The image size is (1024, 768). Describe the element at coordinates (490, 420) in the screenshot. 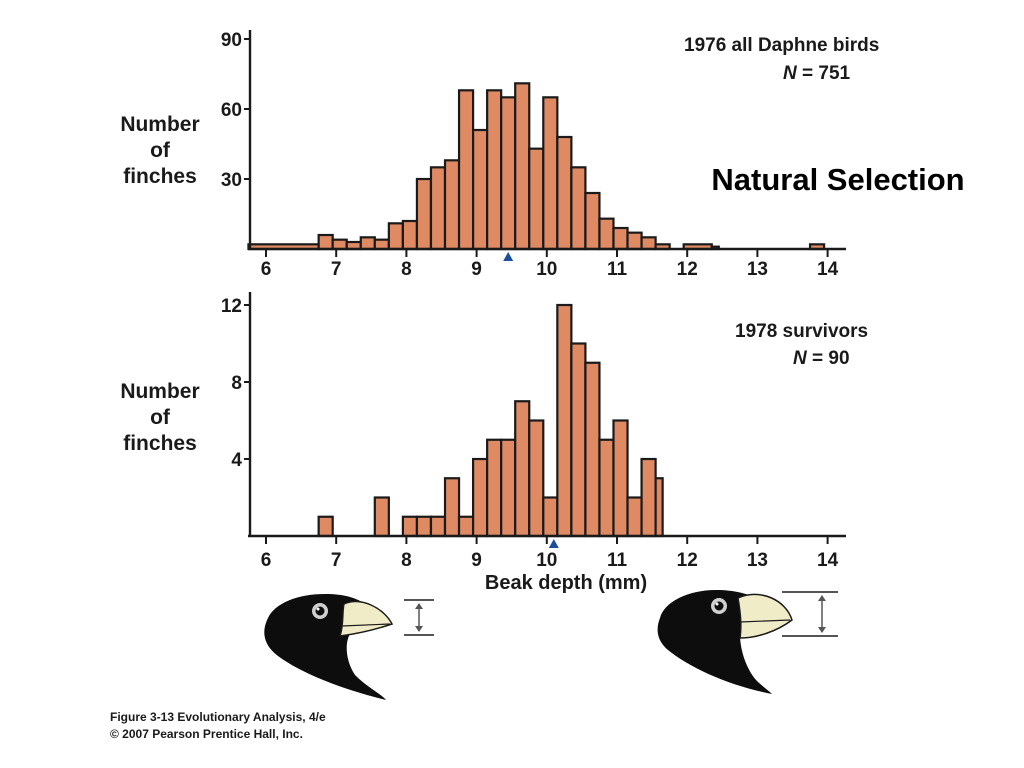

I see `histogram-bars-1978` at that location.